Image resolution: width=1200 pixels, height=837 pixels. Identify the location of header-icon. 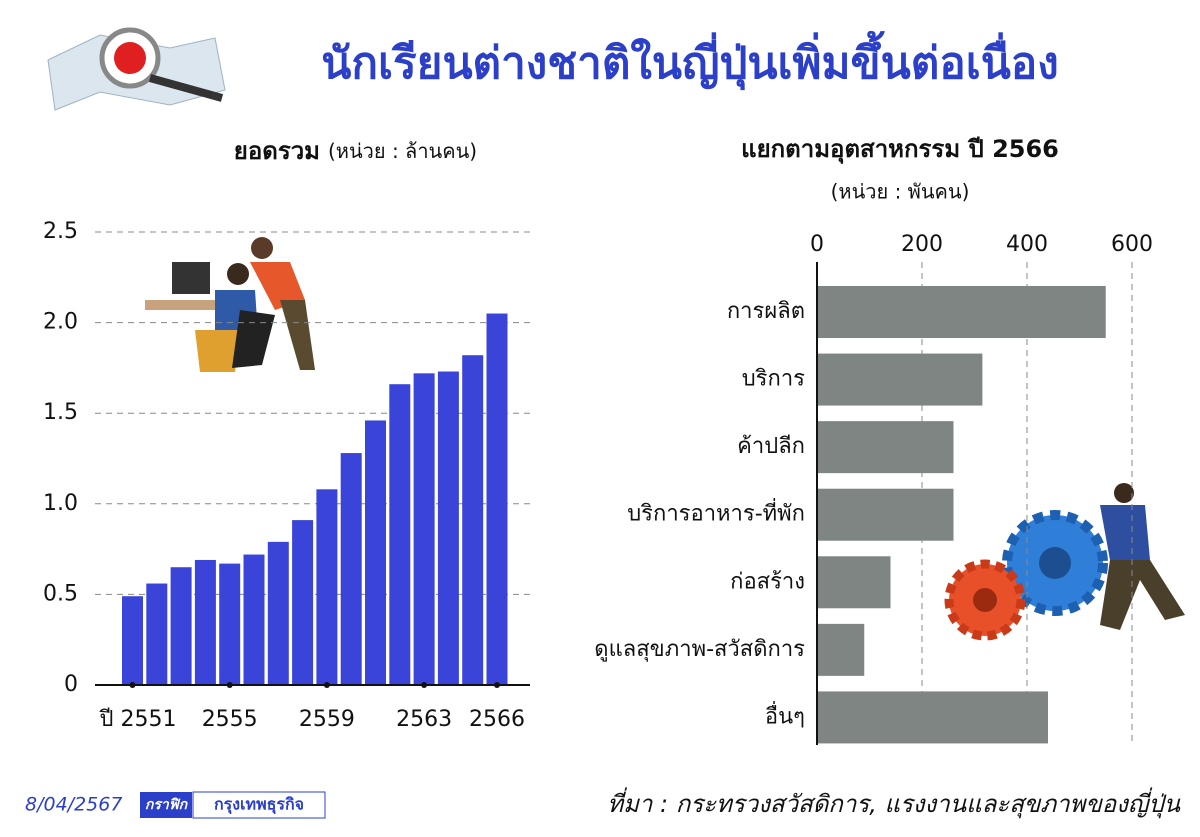
(136, 69).